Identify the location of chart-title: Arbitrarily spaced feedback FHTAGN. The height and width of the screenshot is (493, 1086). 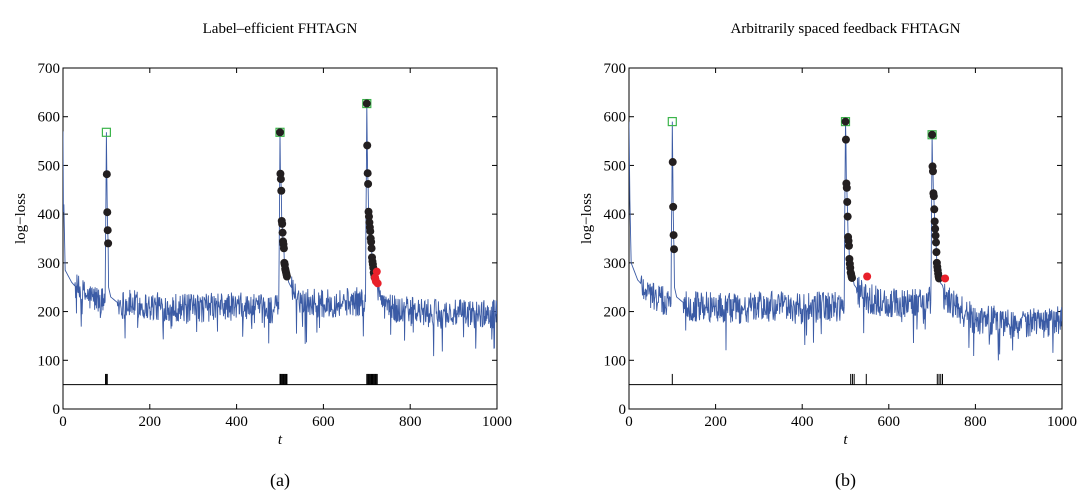
(846, 29).